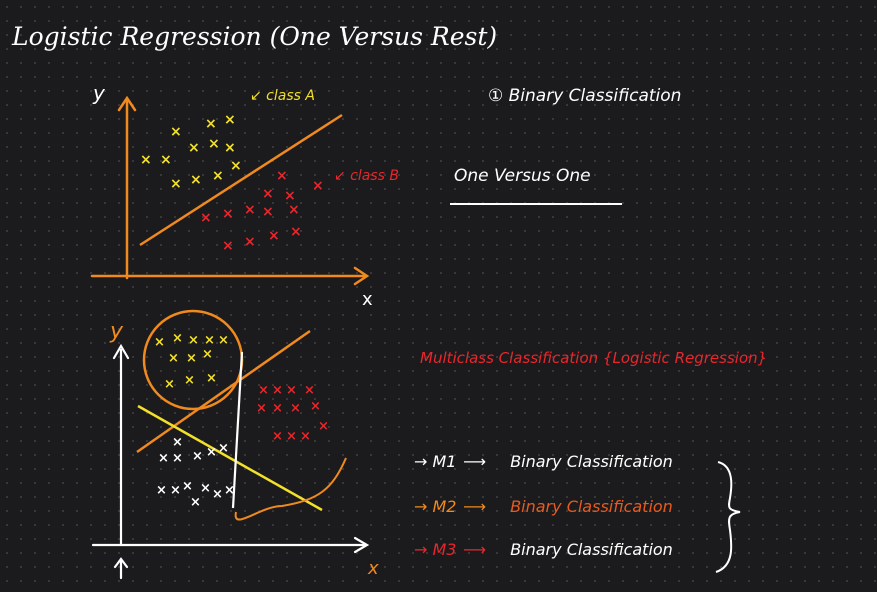 The height and width of the screenshot is (592, 877). What do you see at coordinates (367, 299) in the screenshot?
I see `top-x-axis-label: x` at bounding box center [367, 299].